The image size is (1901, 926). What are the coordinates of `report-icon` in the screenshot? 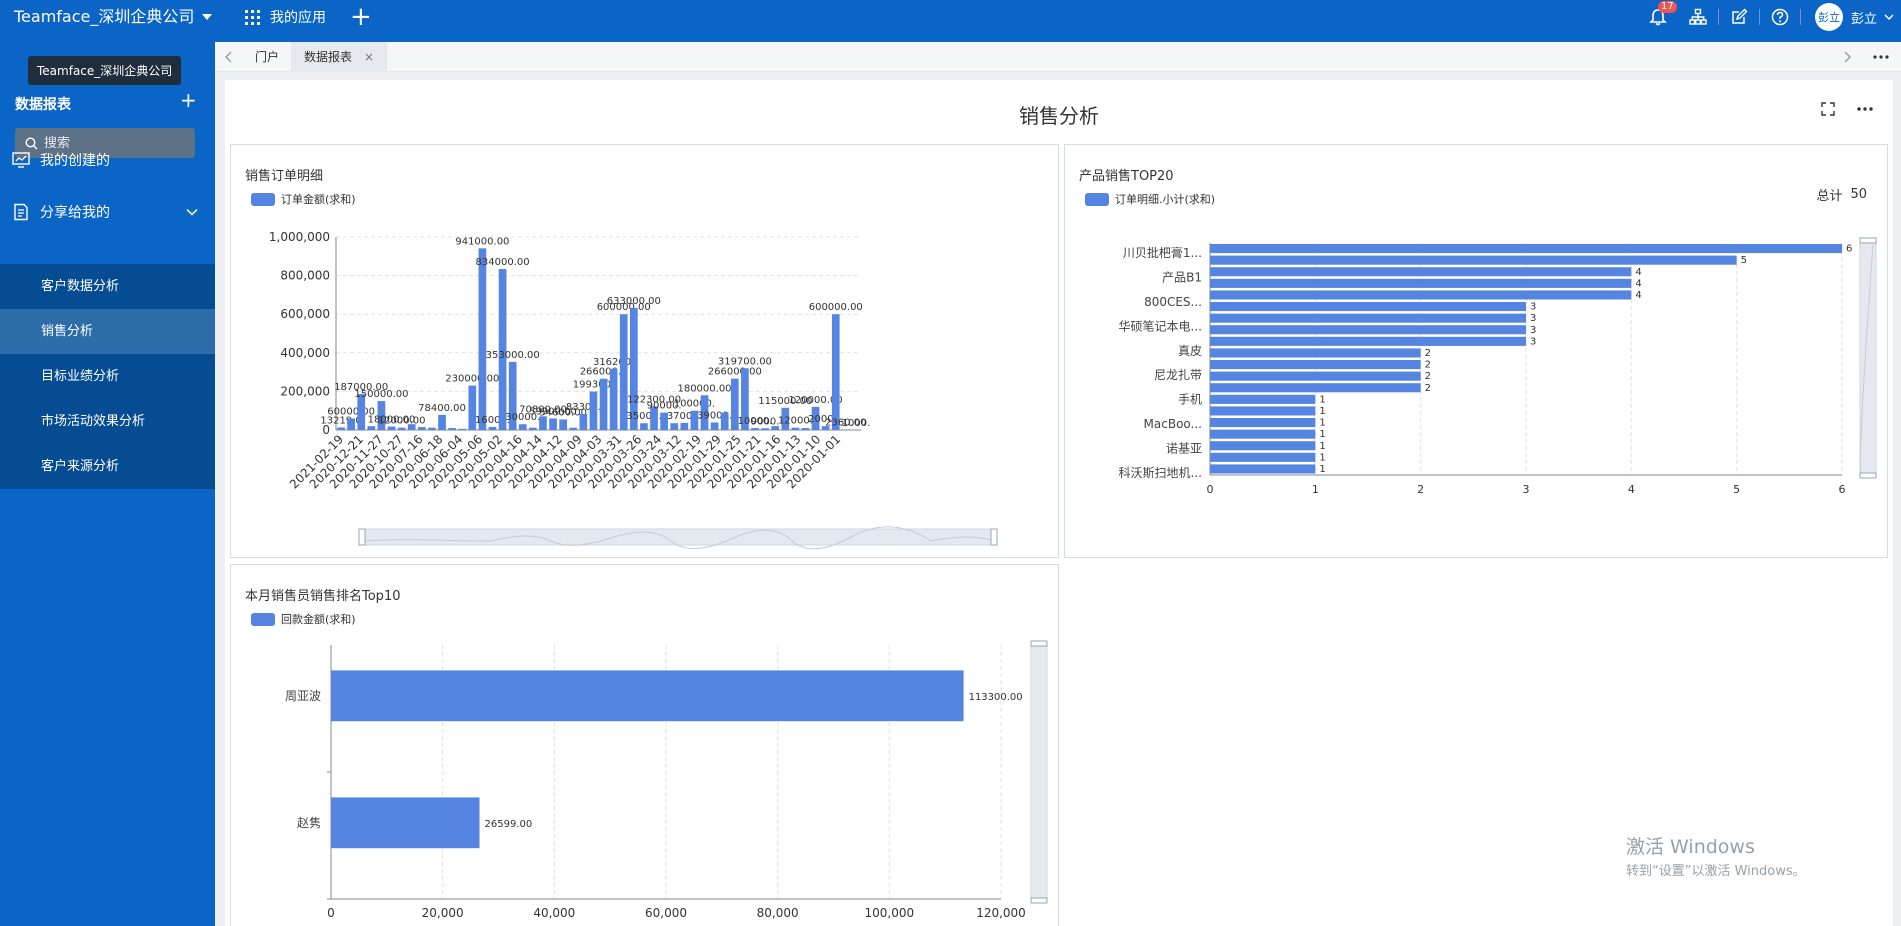 It's located at (21, 160).